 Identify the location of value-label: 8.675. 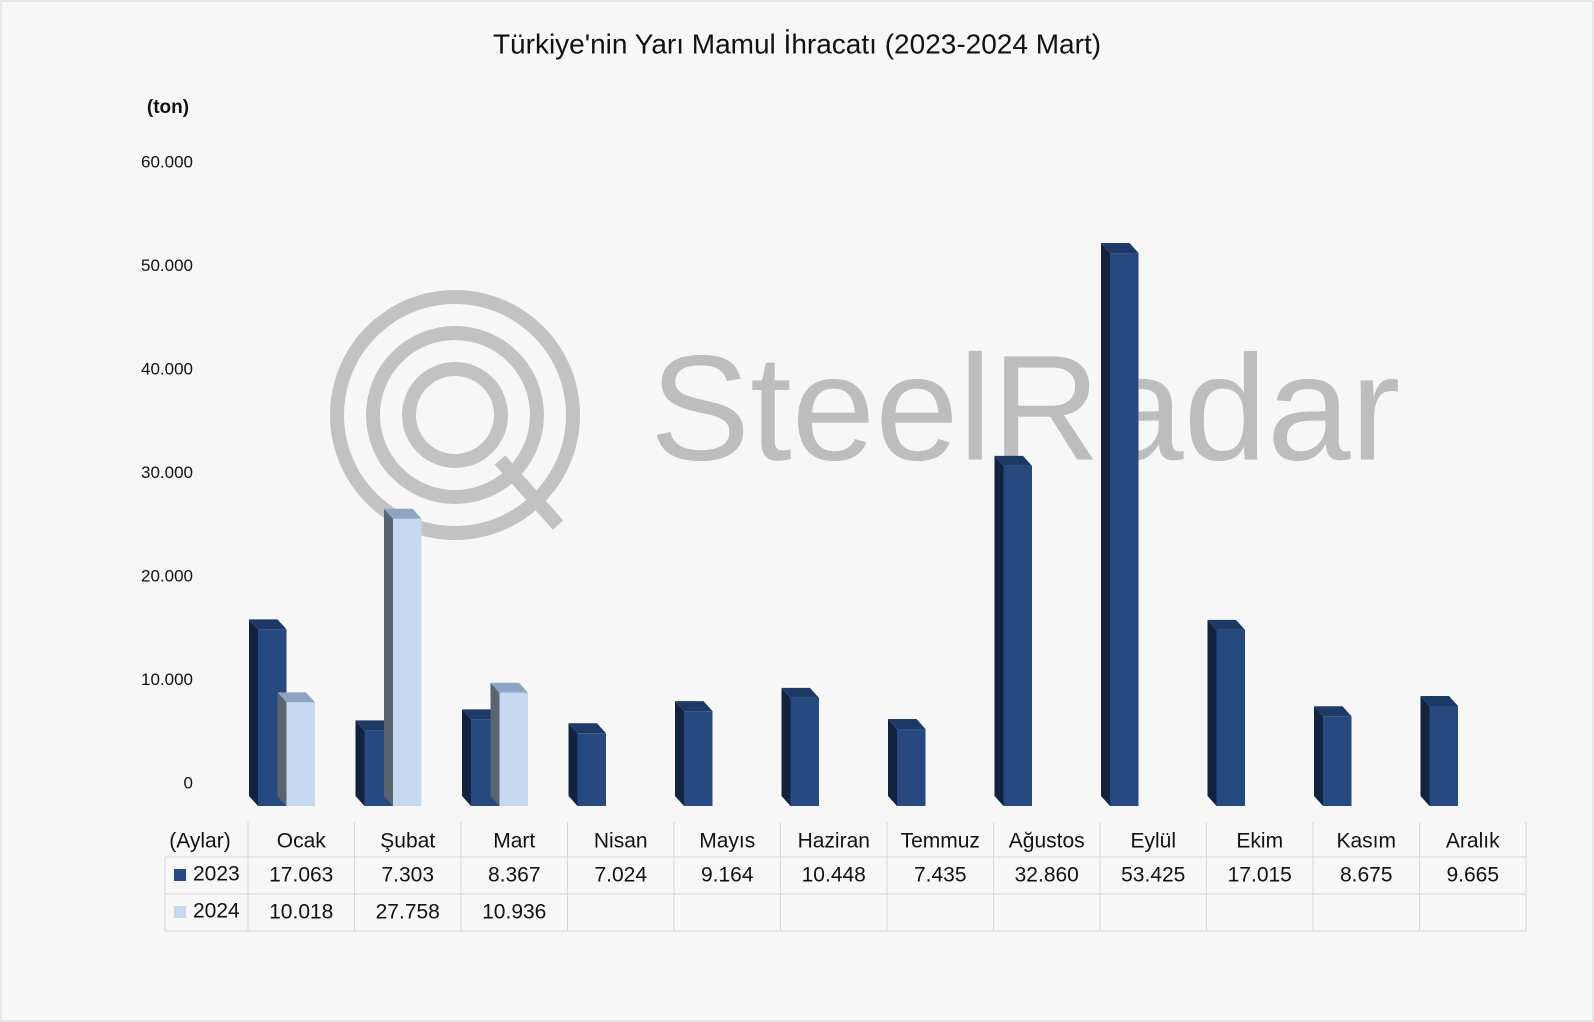
(1366, 875).